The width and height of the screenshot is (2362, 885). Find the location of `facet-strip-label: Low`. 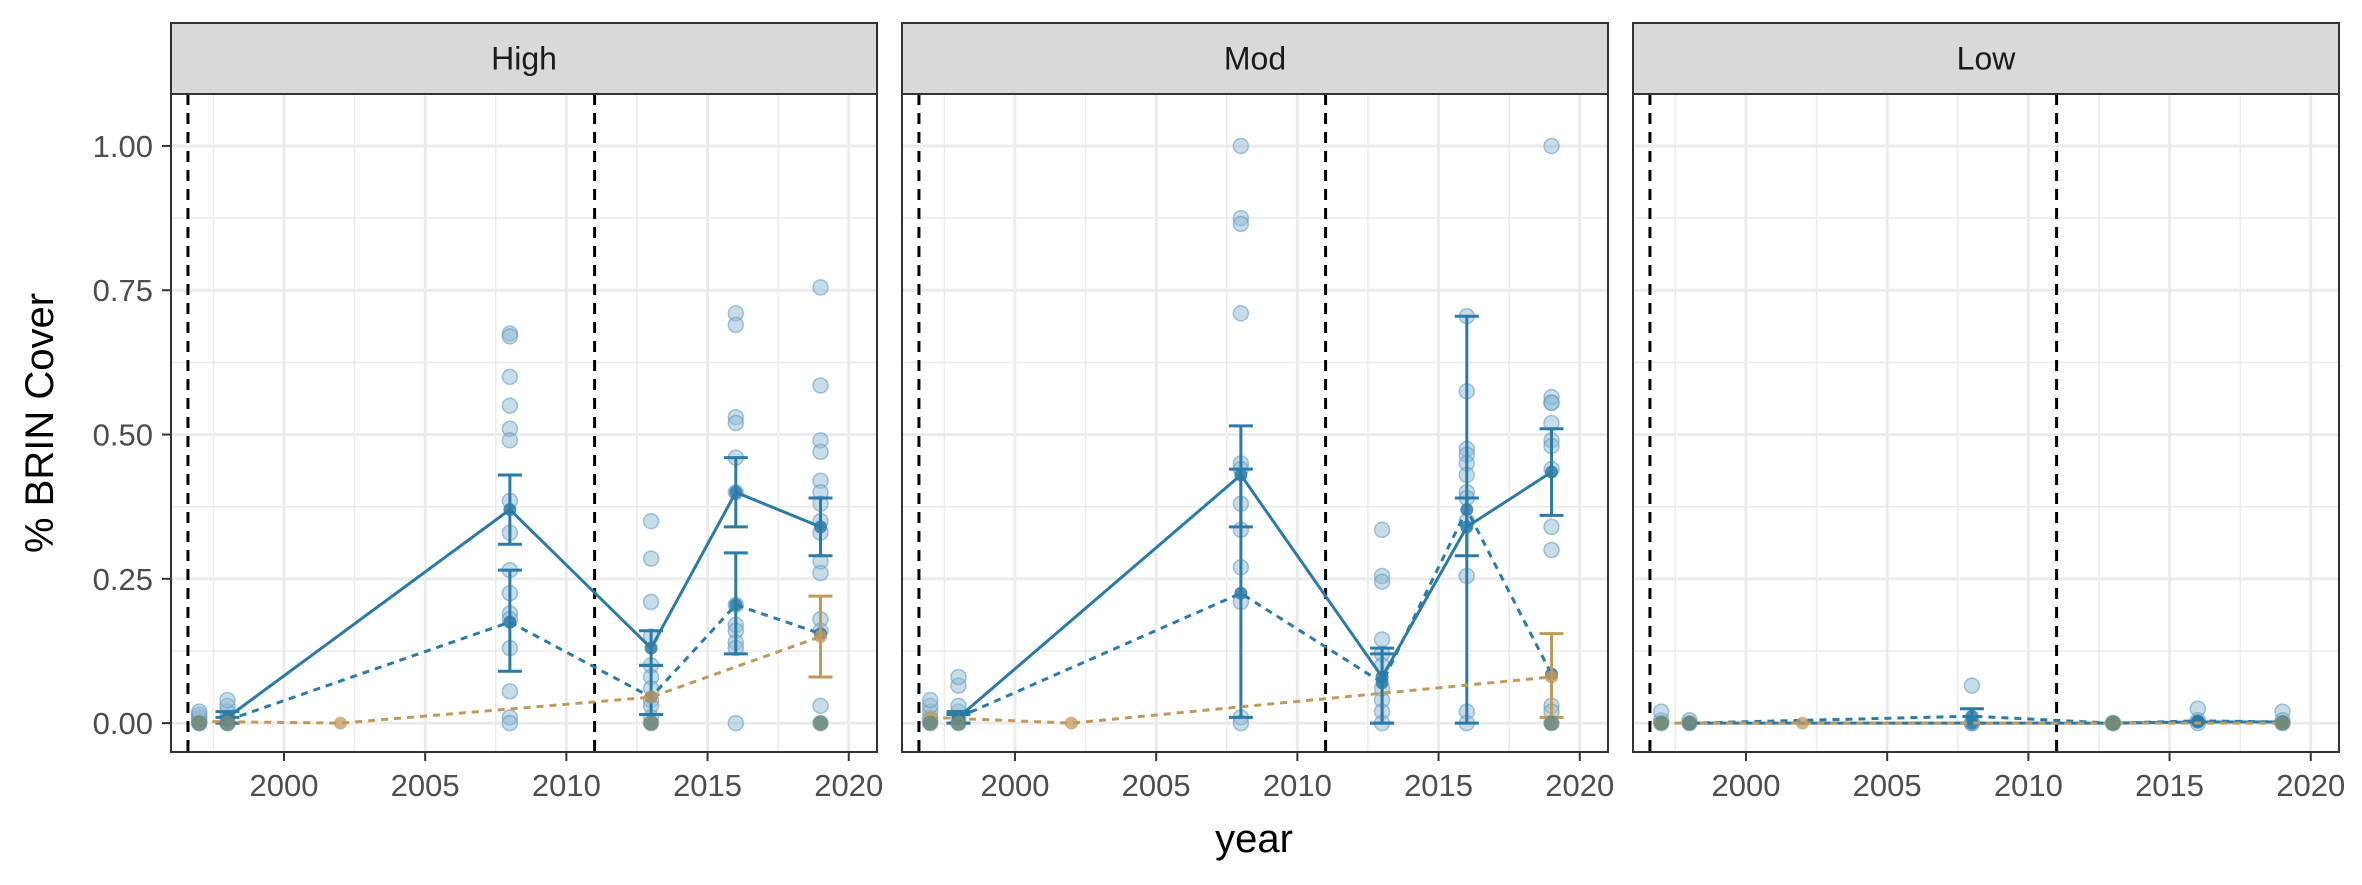

facet-strip-label: Low is located at coordinates (1987, 59).